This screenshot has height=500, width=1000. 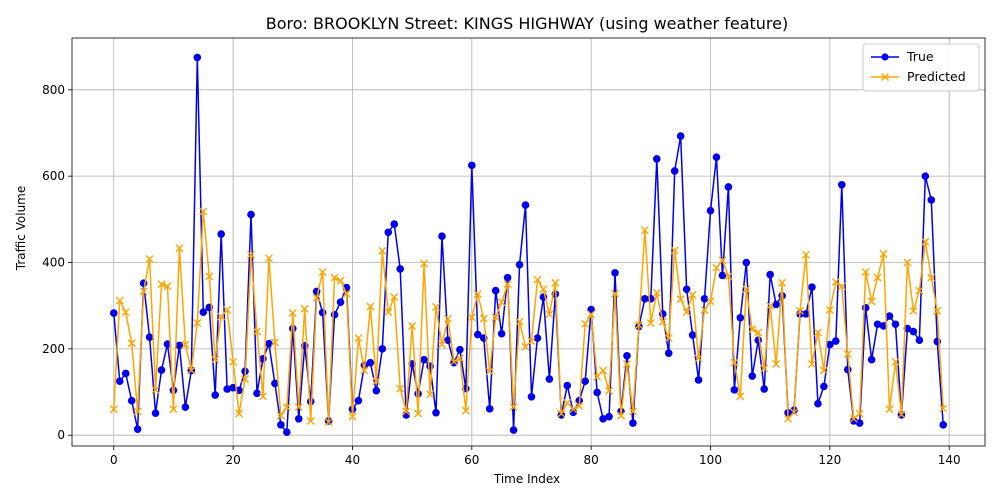 What do you see at coordinates (949, 460) in the screenshot?
I see `x-tick-label: 140` at bounding box center [949, 460].